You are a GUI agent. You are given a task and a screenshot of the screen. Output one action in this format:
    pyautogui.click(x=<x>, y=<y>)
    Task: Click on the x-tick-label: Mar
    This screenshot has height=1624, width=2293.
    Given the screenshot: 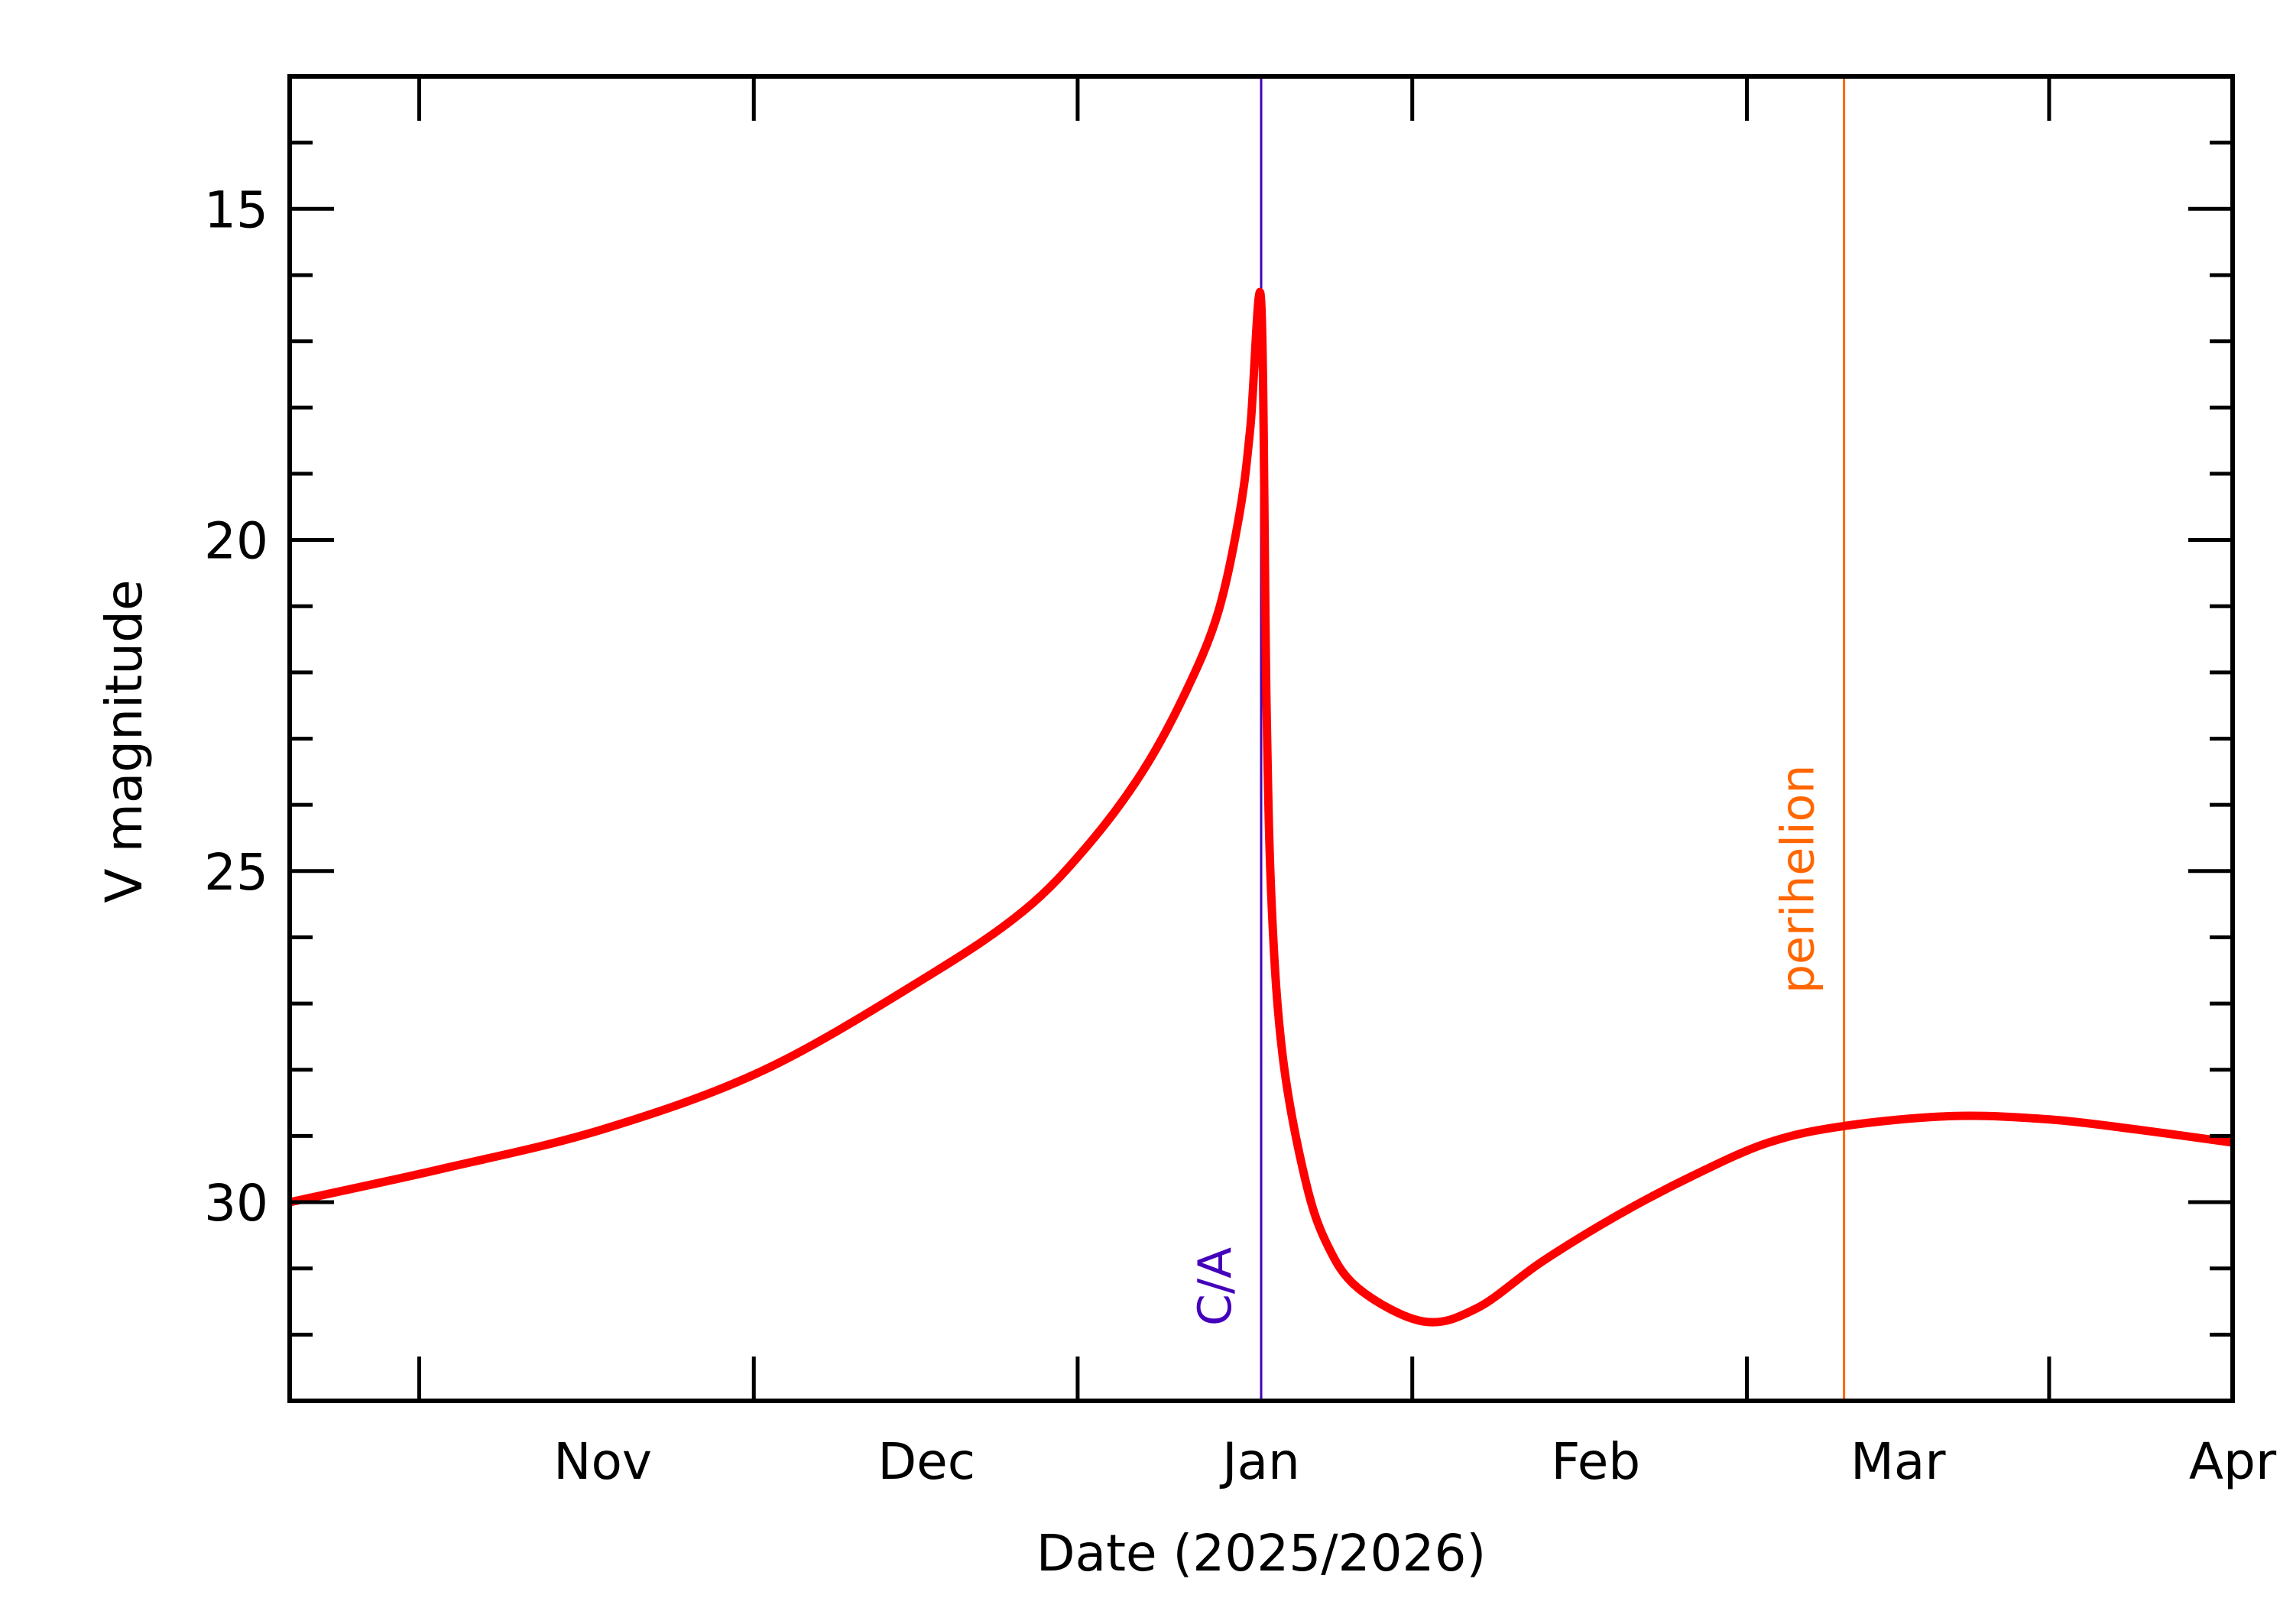 What is the action you would take?
    pyautogui.click(x=1898, y=1461)
    